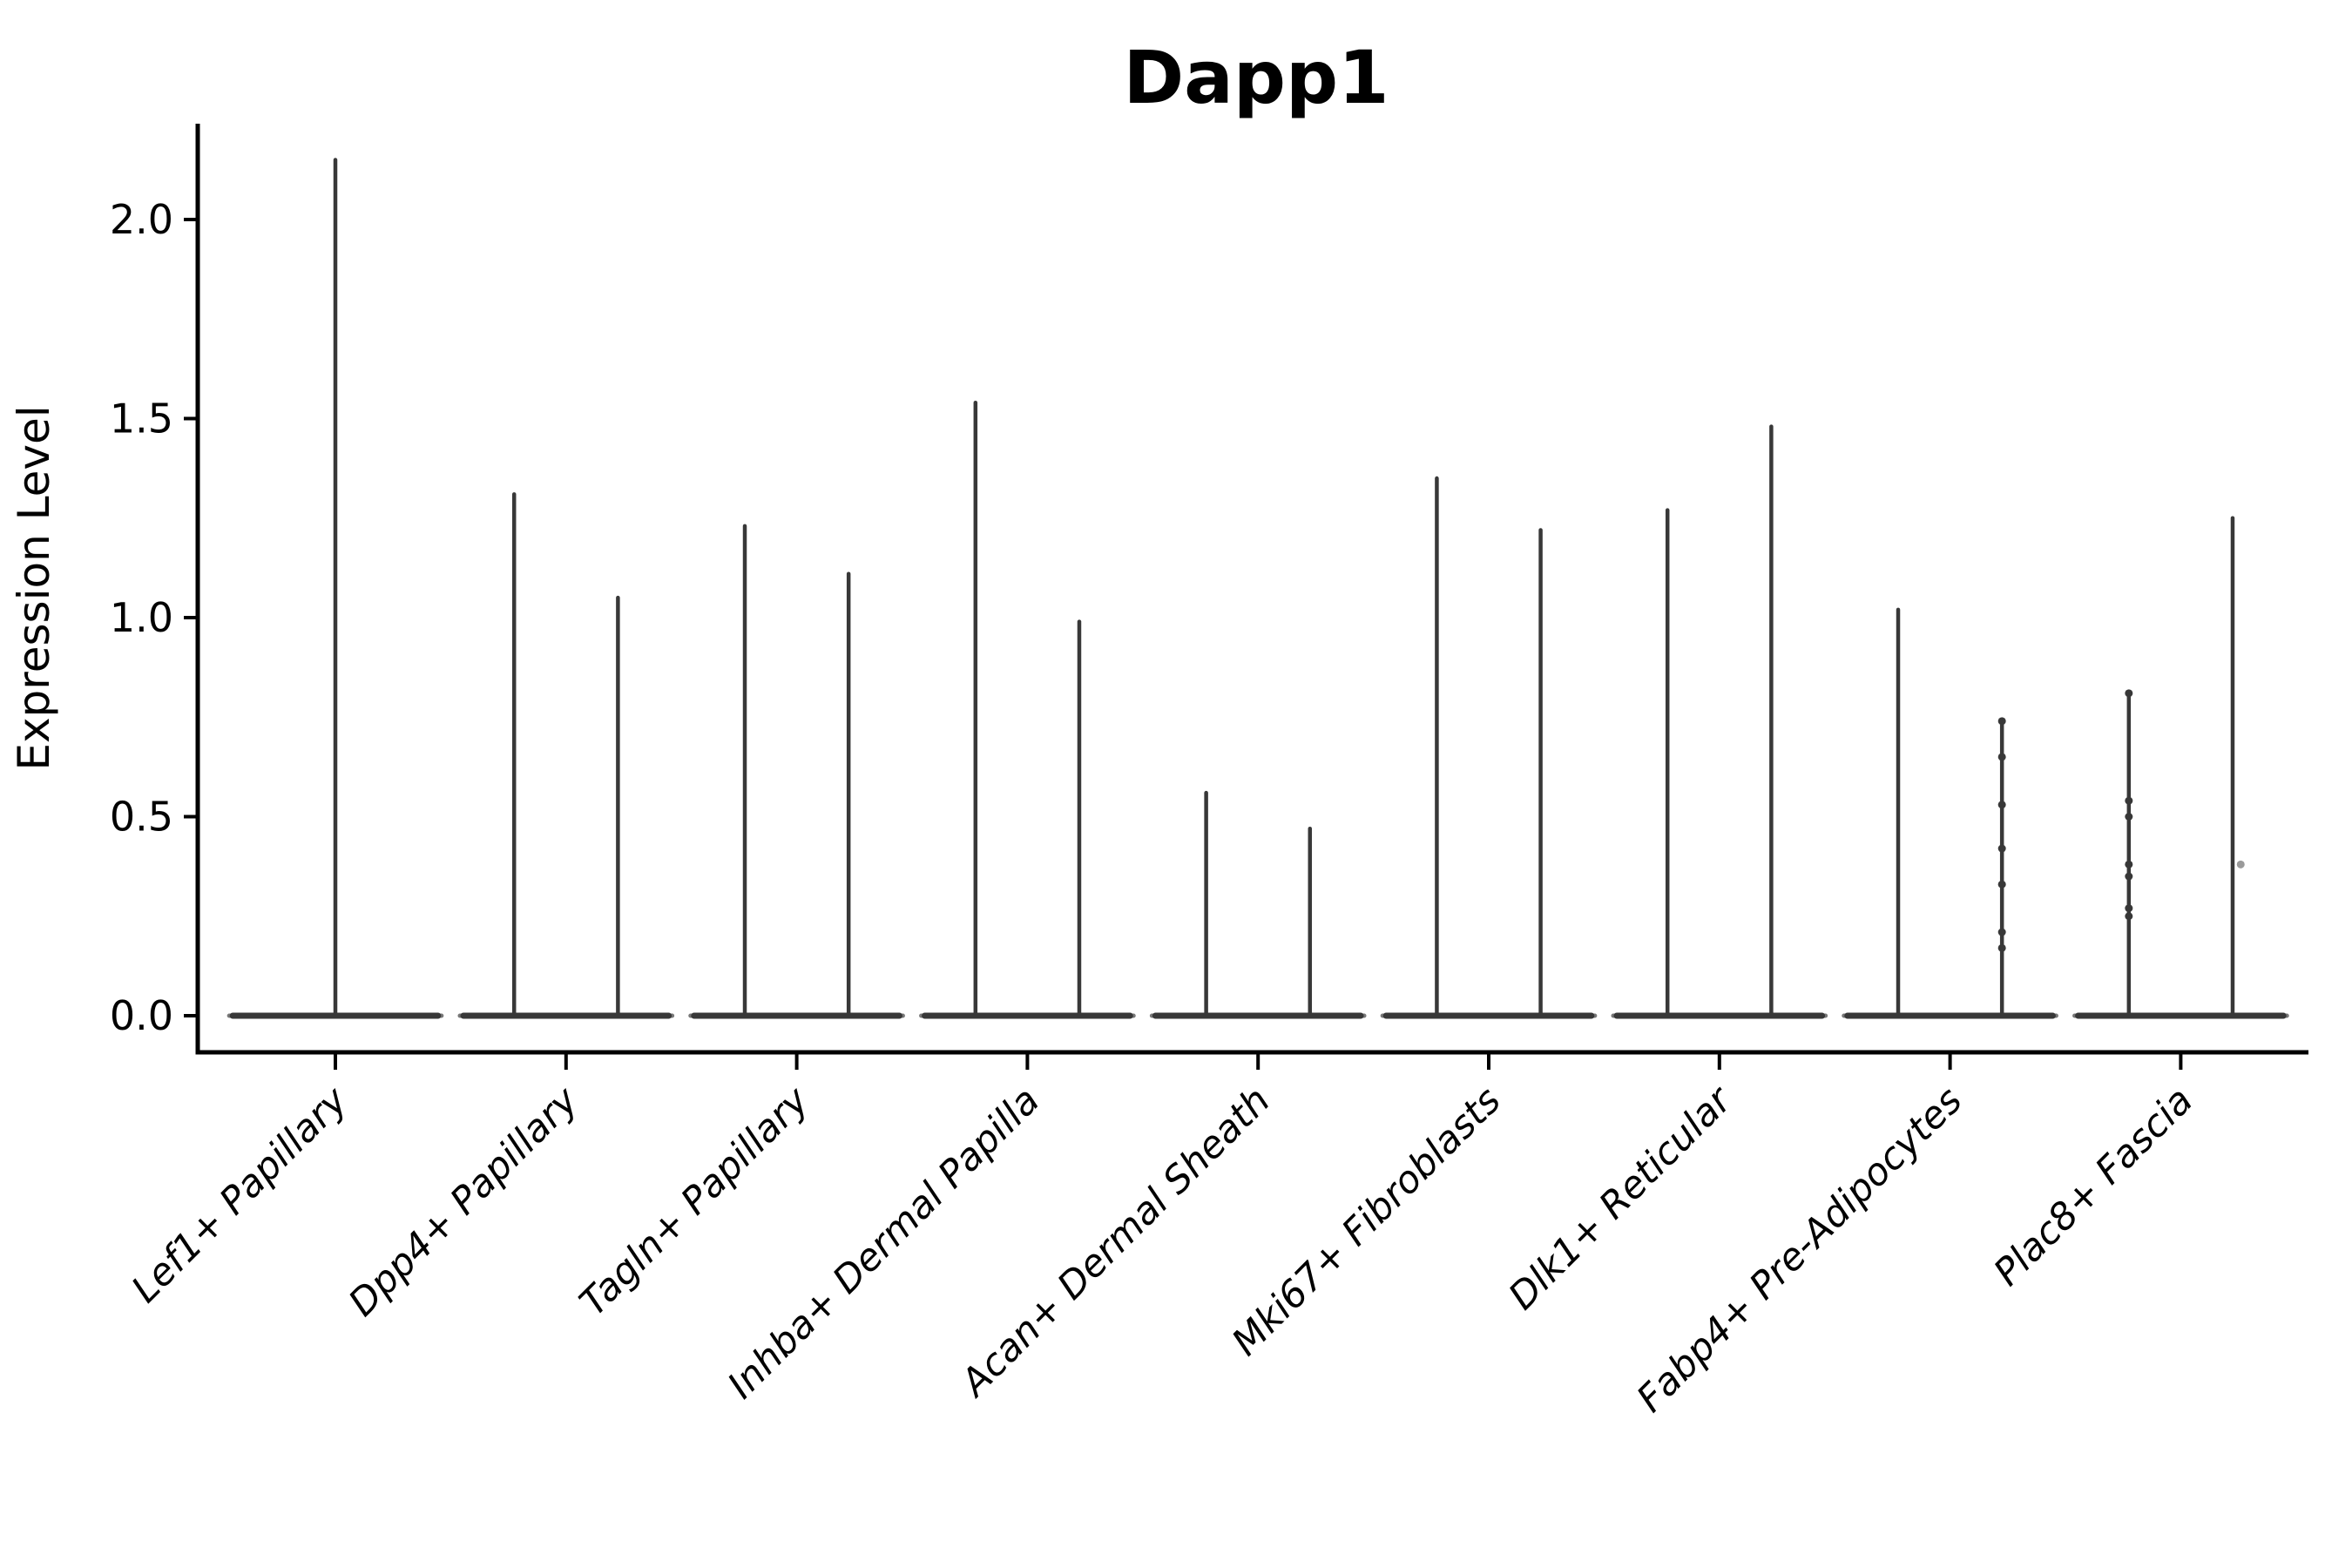 This screenshot has width=2352, height=1568. I want to click on y-tick-label: 0.5, so click(141, 817).